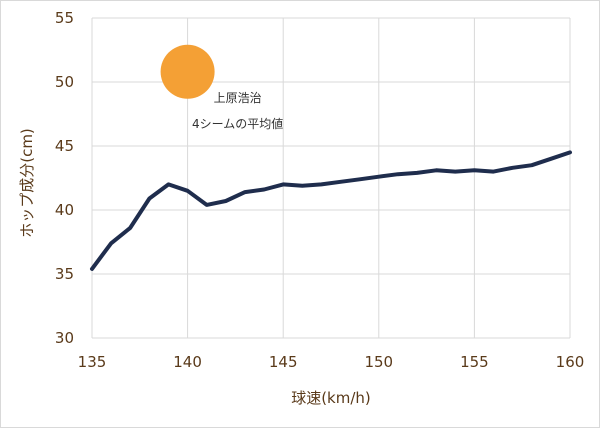 The width and height of the screenshot is (600, 428). Describe the element at coordinates (187, 362) in the screenshot. I see `x-tick-label: 140` at that location.